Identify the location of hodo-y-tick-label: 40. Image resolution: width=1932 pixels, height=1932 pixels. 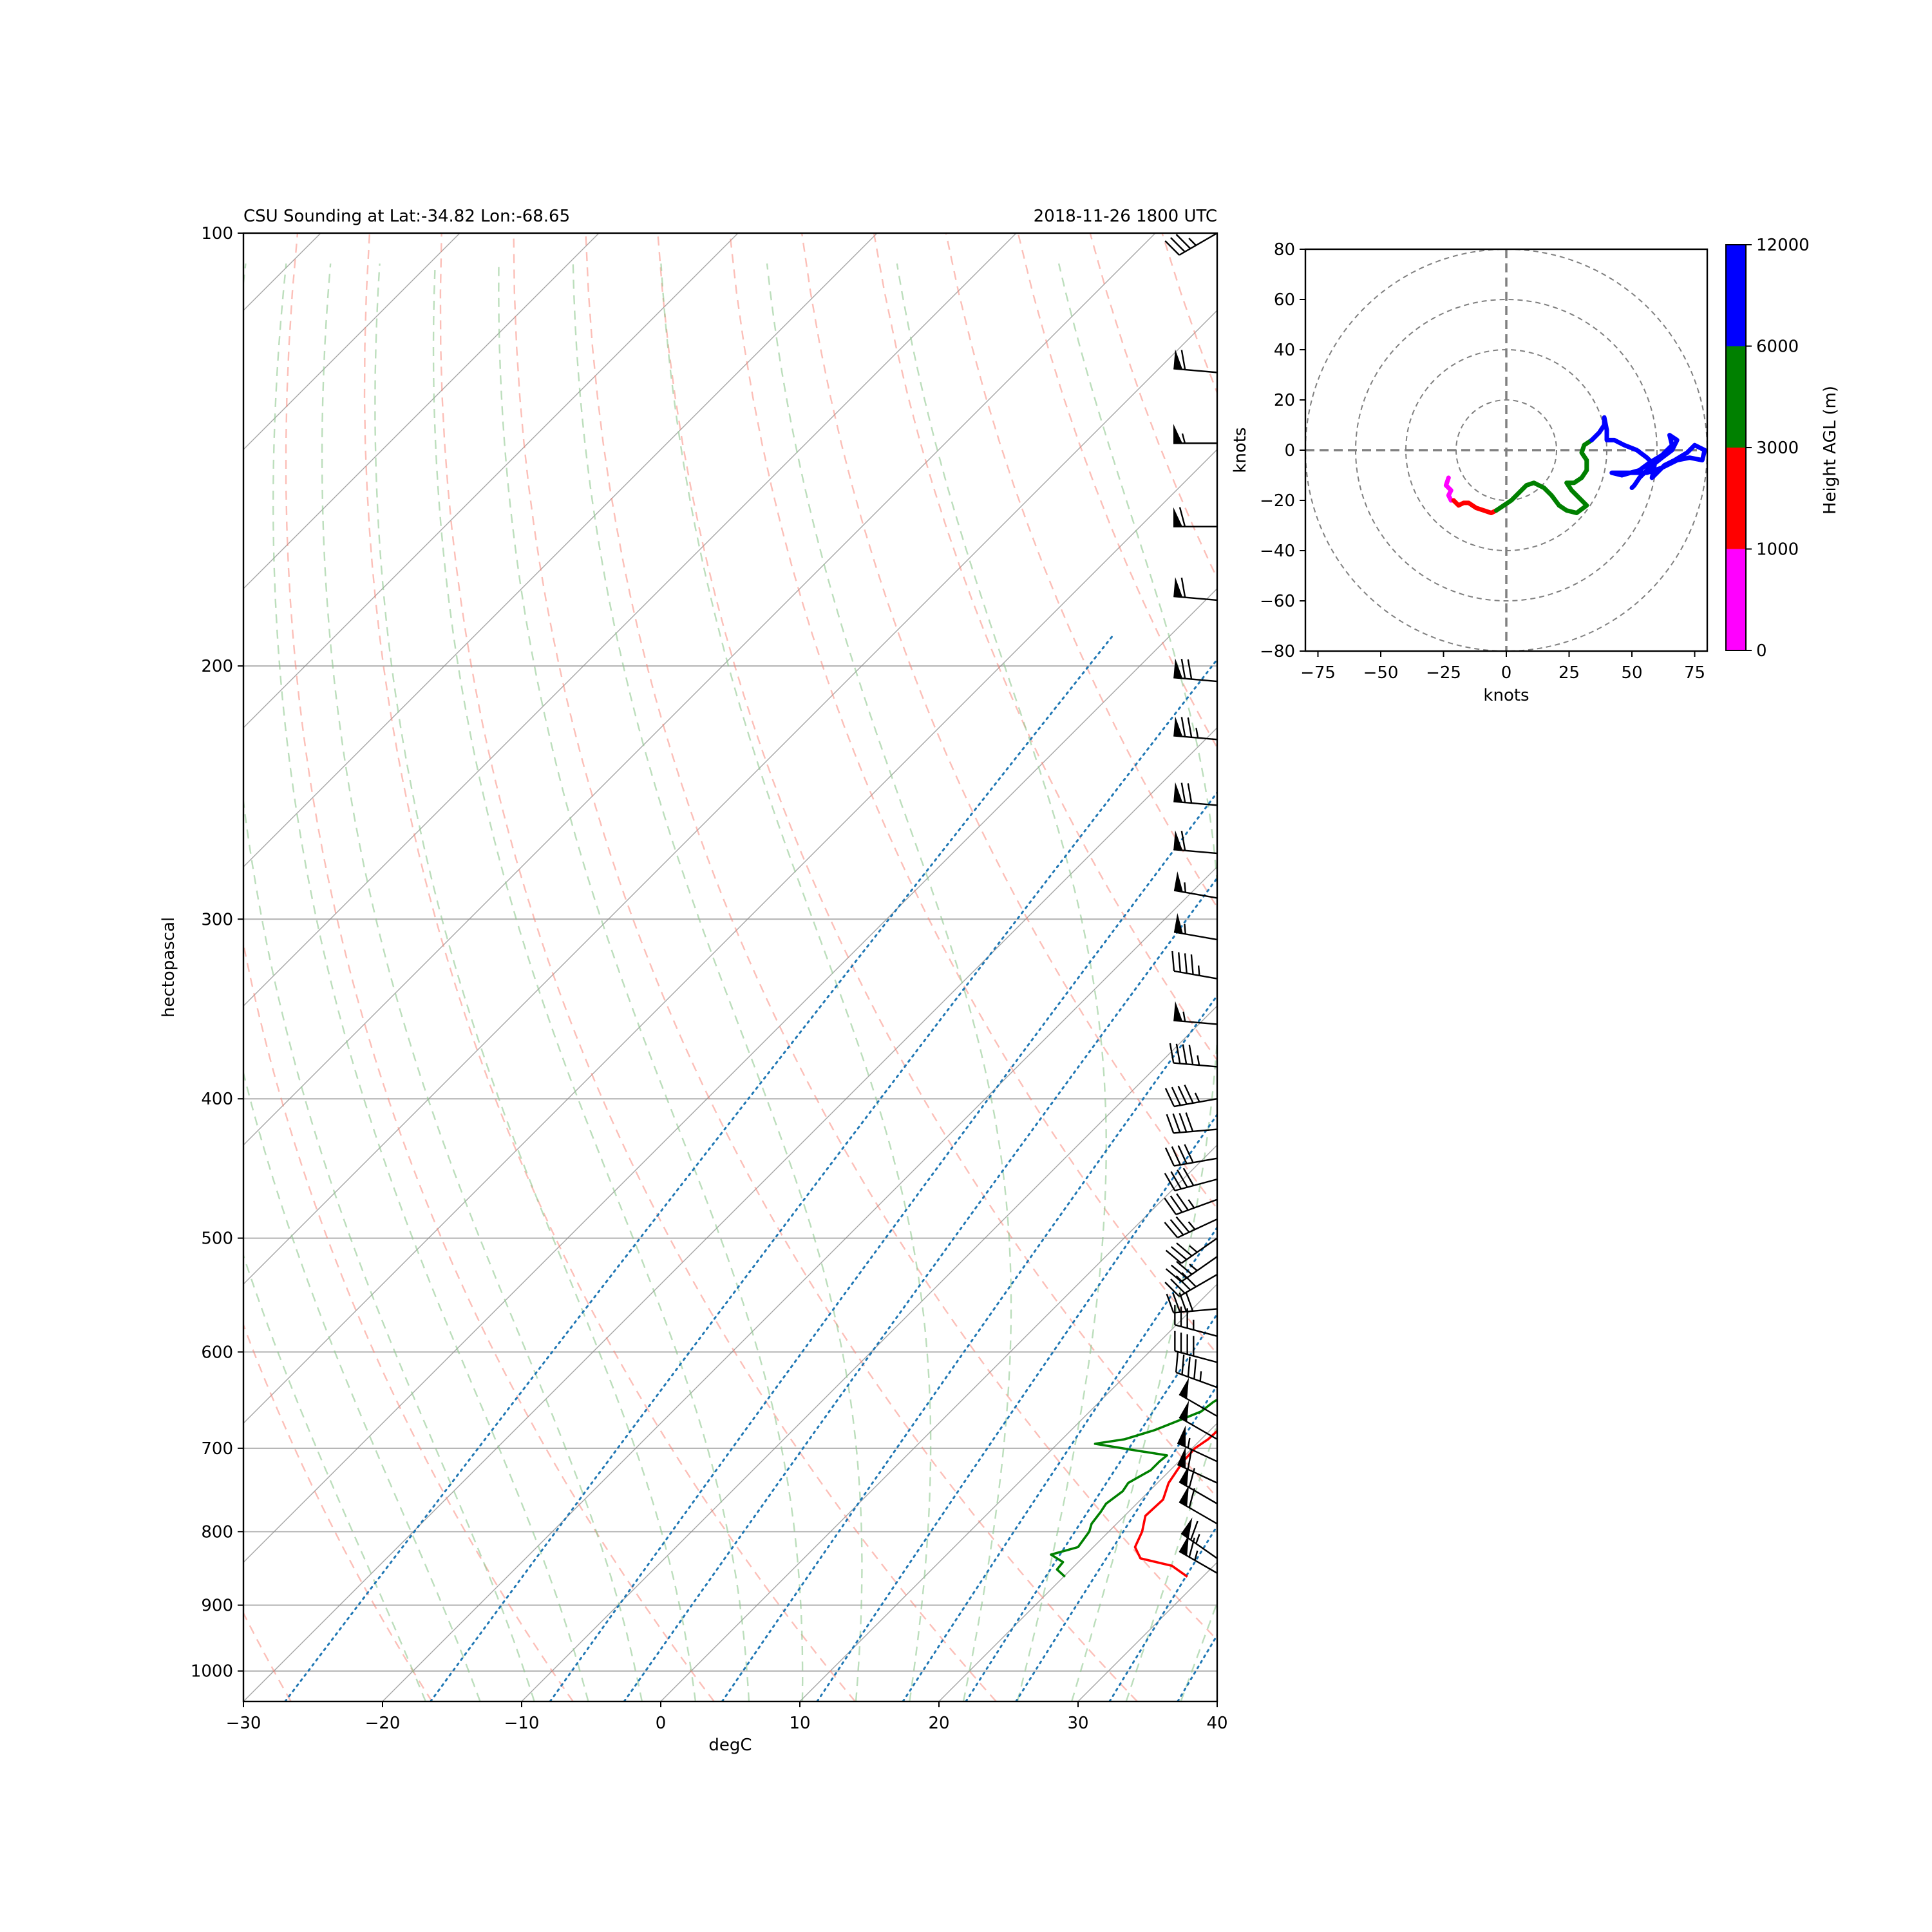
(1285, 350).